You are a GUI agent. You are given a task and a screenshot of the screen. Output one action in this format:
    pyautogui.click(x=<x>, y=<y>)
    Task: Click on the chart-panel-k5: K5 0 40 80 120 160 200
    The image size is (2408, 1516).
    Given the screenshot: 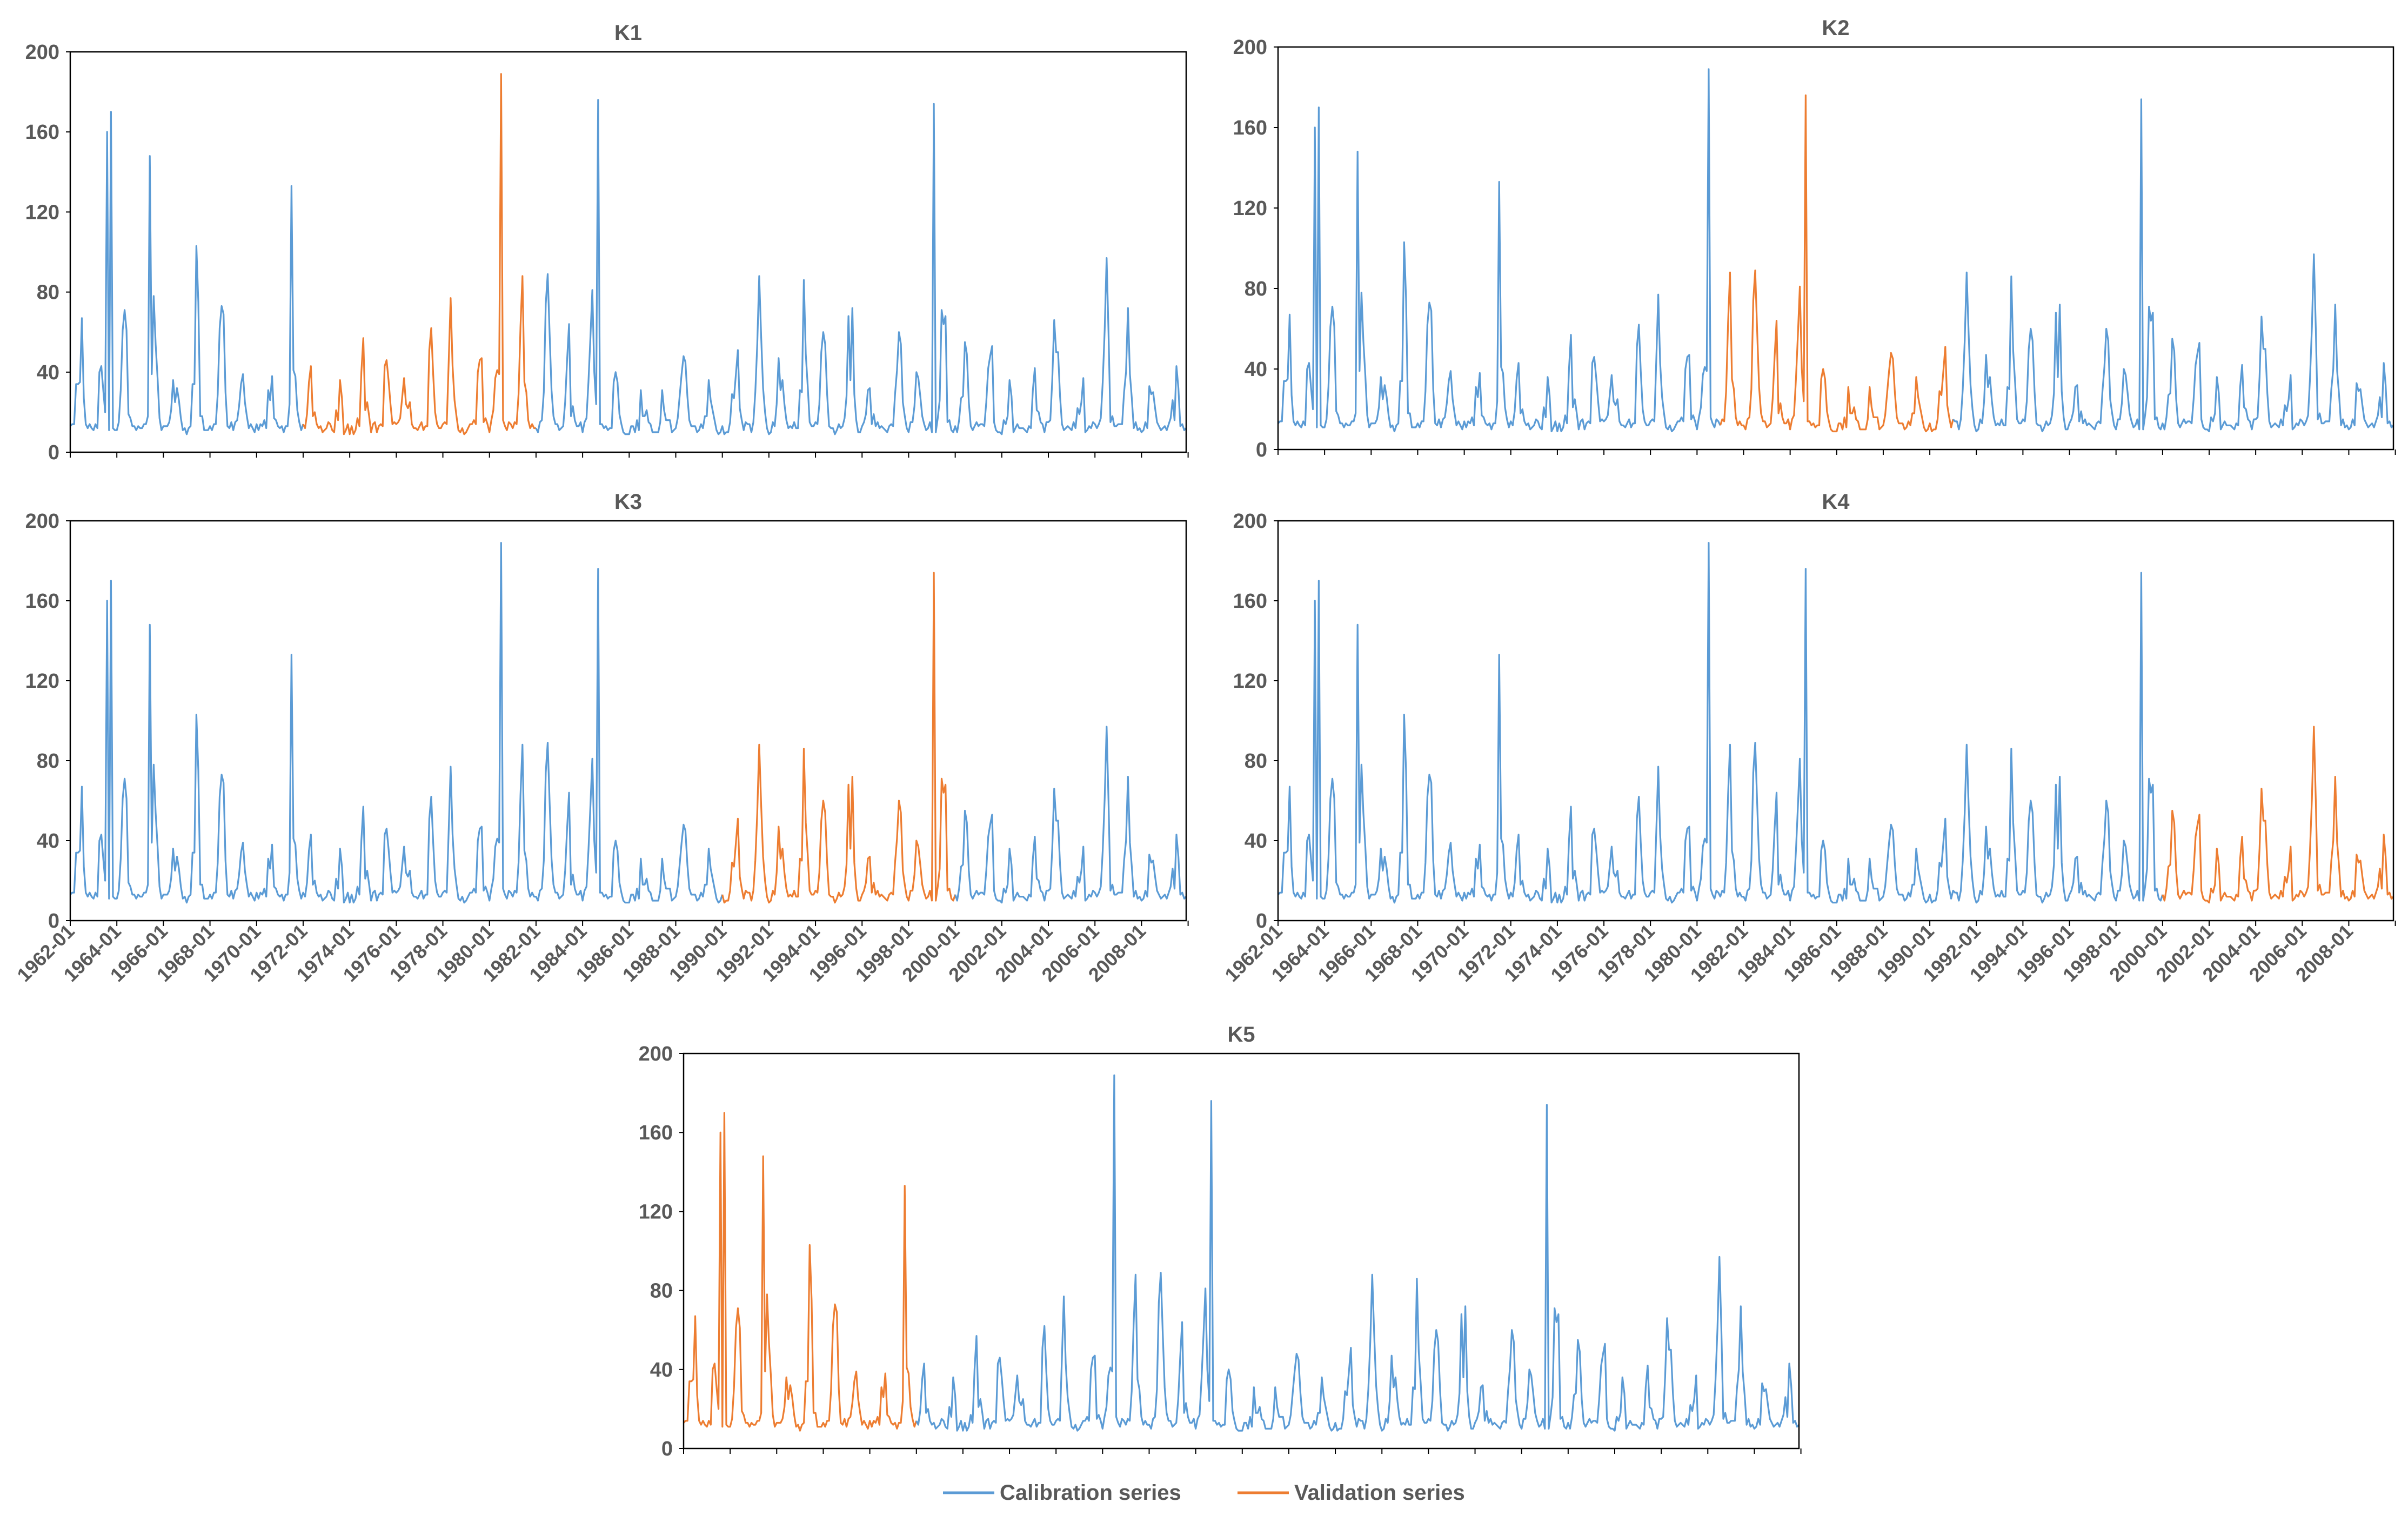 What is the action you would take?
    pyautogui.click(x=1220, y=1241)
    